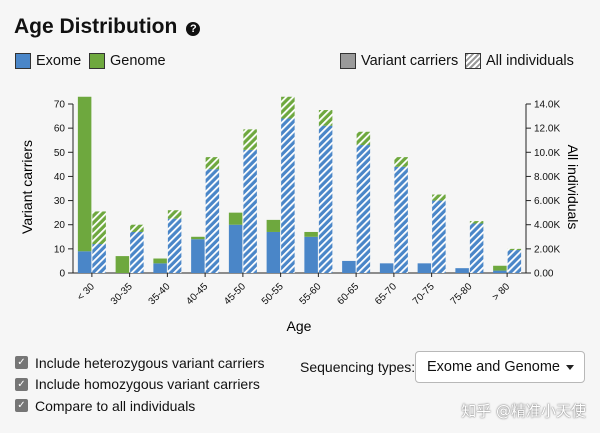 Image resolution: width=600 pixels, height=433 pixels. What do you see at coordinates (410, 61) in the screenshot?
I see `legend-variant-carriers-label: Variant carriers` at bounding box center [410, 61].